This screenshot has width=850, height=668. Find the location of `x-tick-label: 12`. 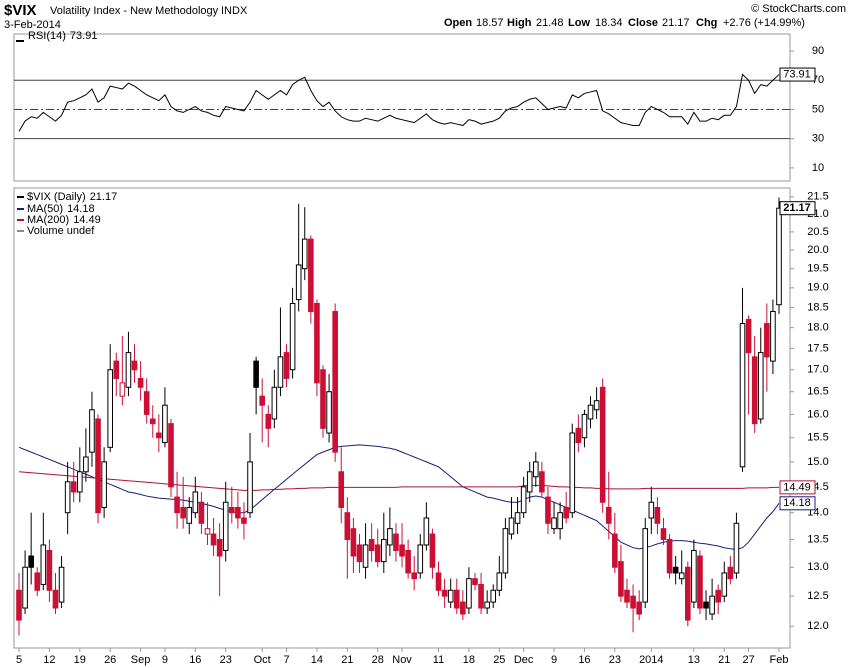

x-tick-label: 12 is located at coordinates (49, 660).